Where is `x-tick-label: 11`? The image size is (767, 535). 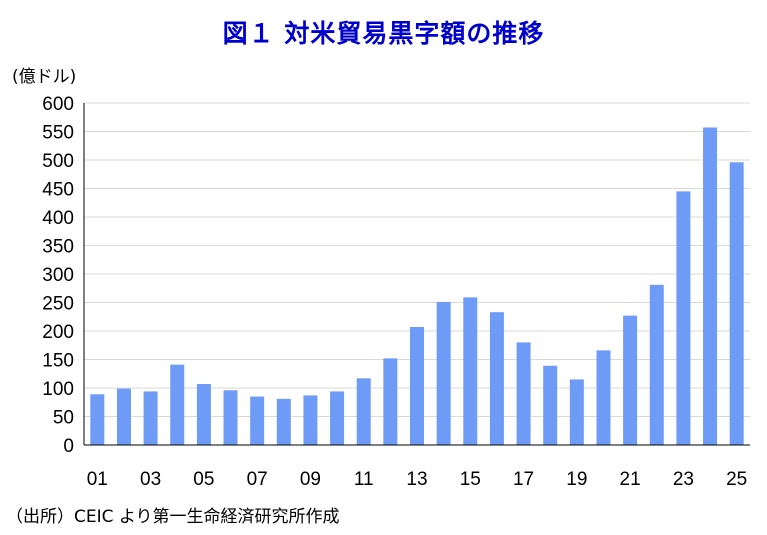 x-tick-label: 11 is located at coordinates (364, 479).